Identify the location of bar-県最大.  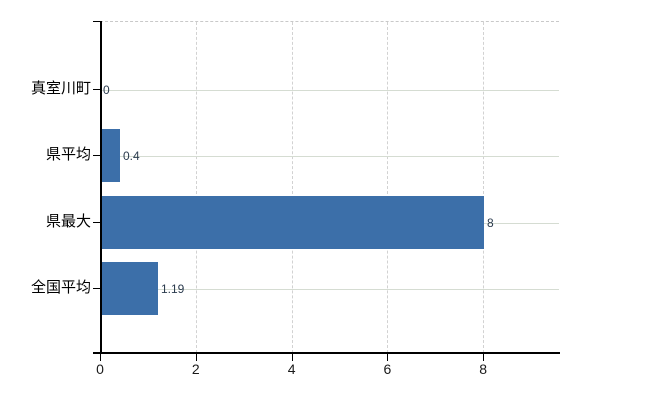
(292, 222).